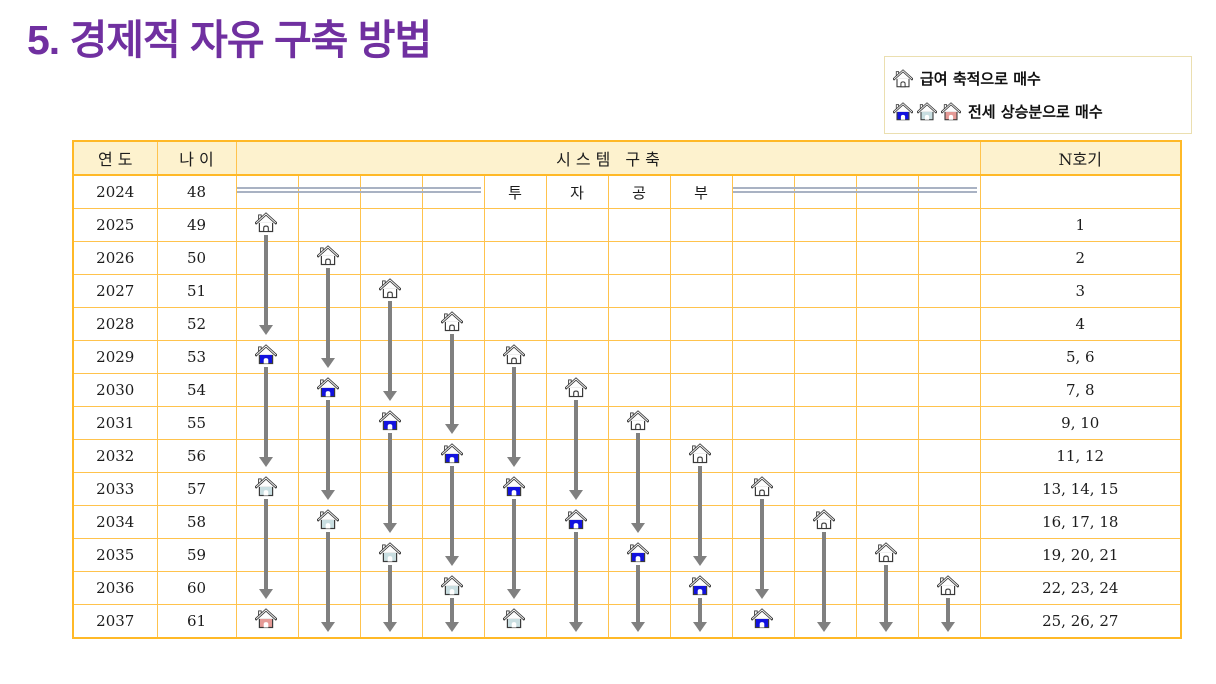 This screenshot has width=1216, height=684. I want to click on age-cell: 55, so click(196, 423).